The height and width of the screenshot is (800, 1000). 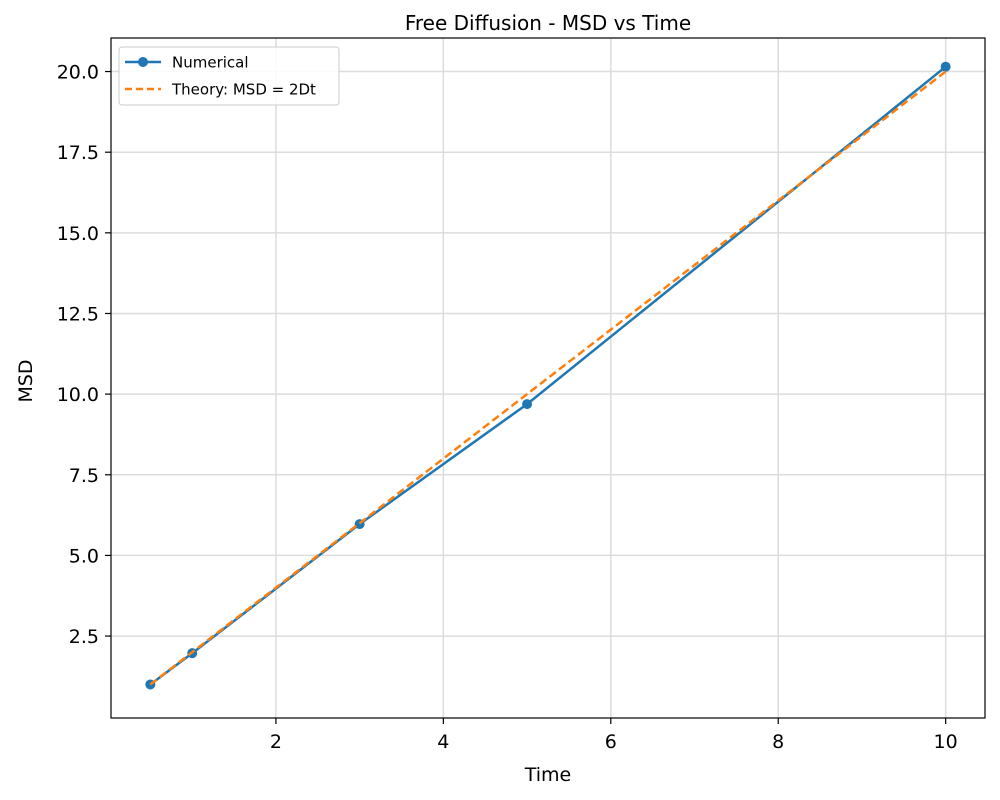 I want to click on y-tick-label: 17.5, so click(x=78, y=153).